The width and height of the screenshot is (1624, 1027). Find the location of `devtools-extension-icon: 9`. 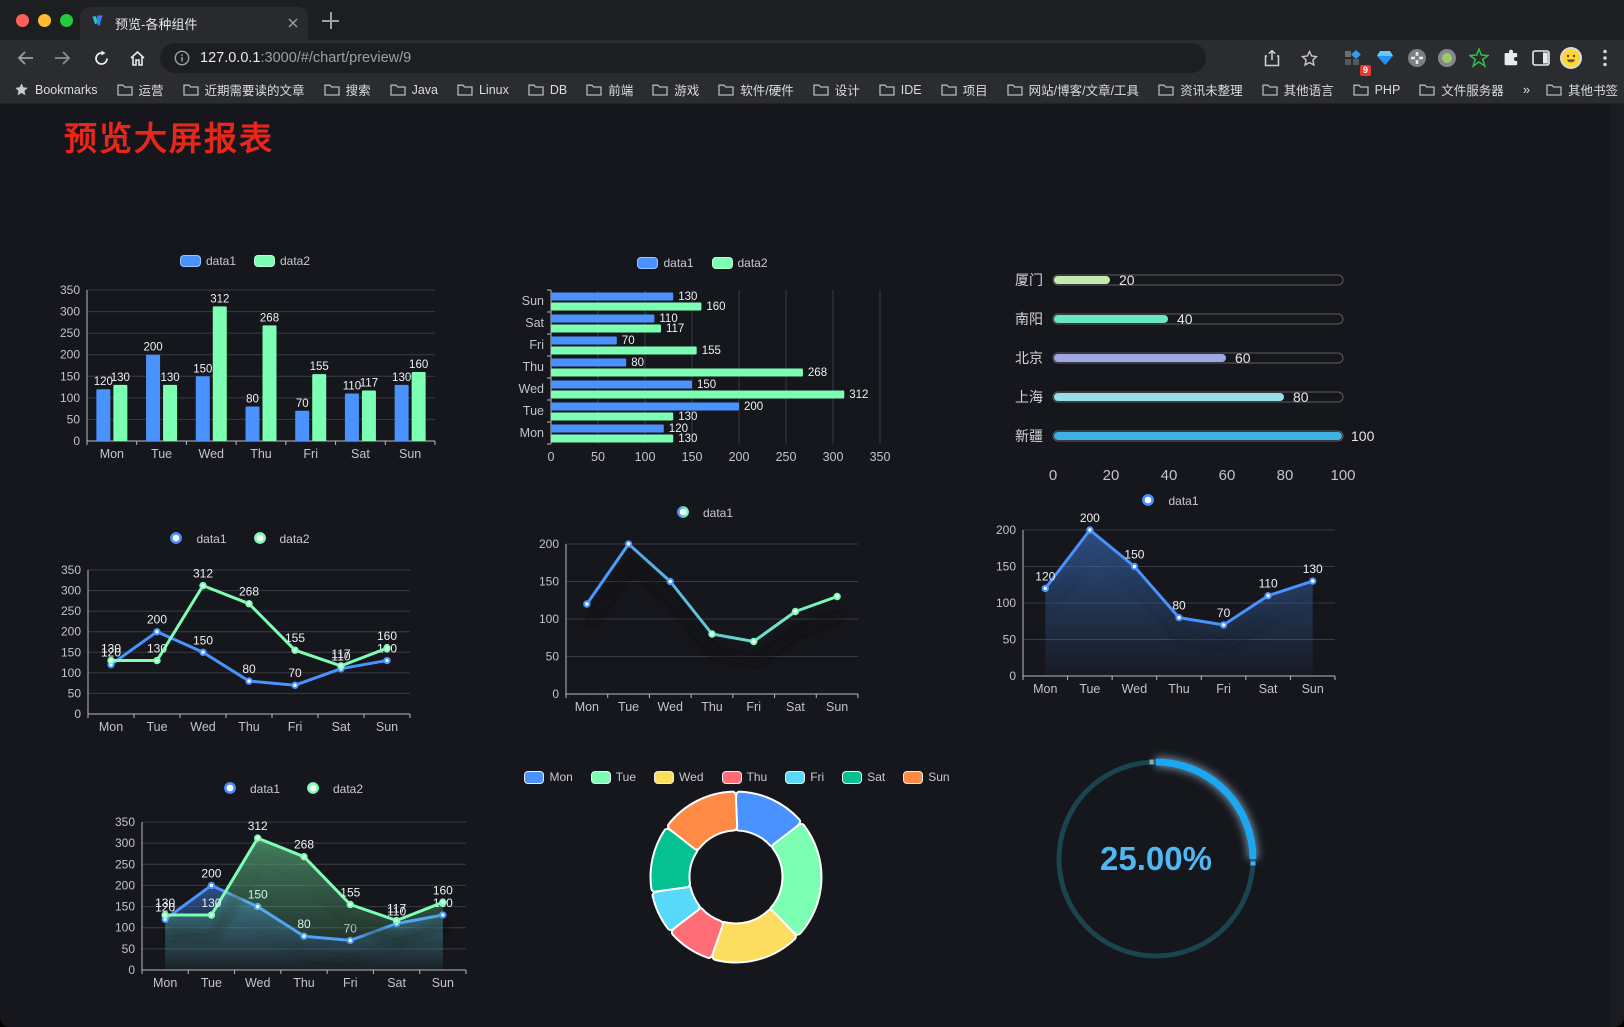

devtools-extension-icon: 9 is located at coordinates (1355, 60).